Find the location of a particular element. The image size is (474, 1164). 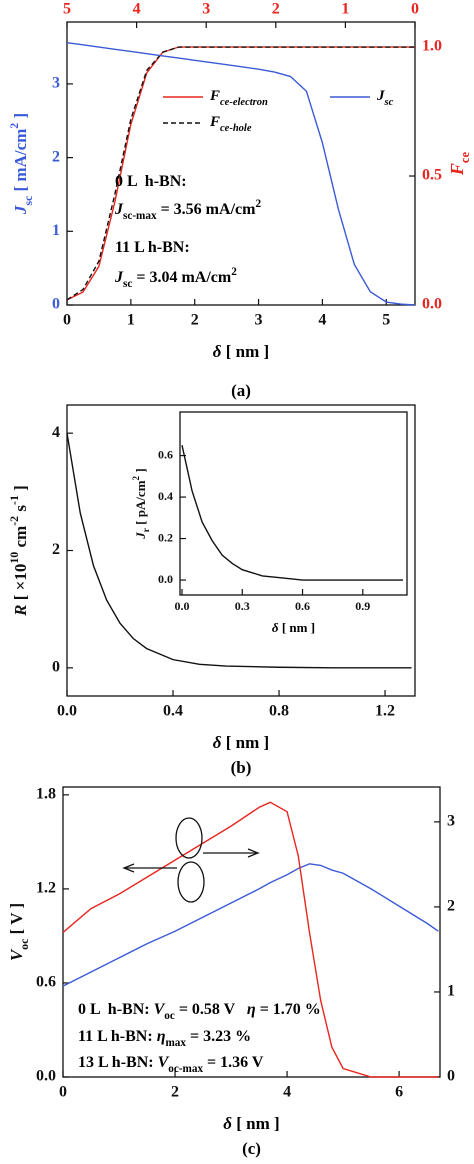

text-part: = 3.04 mA/cm is located at coordinates (182, 277).